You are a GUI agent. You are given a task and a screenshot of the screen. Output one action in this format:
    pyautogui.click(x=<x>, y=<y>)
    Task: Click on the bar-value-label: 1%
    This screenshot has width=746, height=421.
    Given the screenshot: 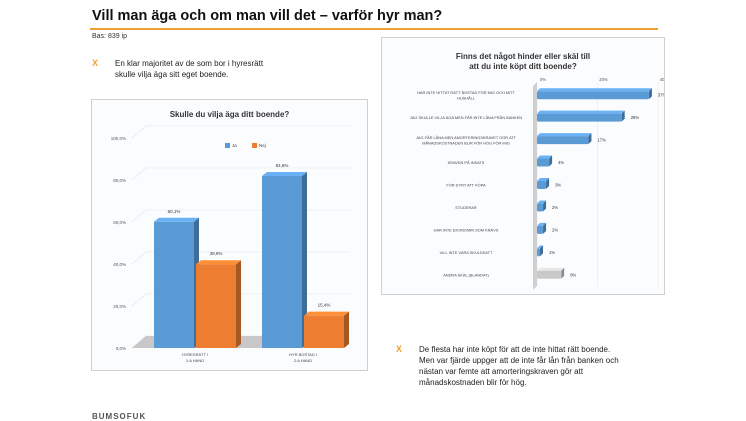 What is the action you would take?
    pyautogui.click(x=552, y=252)
    